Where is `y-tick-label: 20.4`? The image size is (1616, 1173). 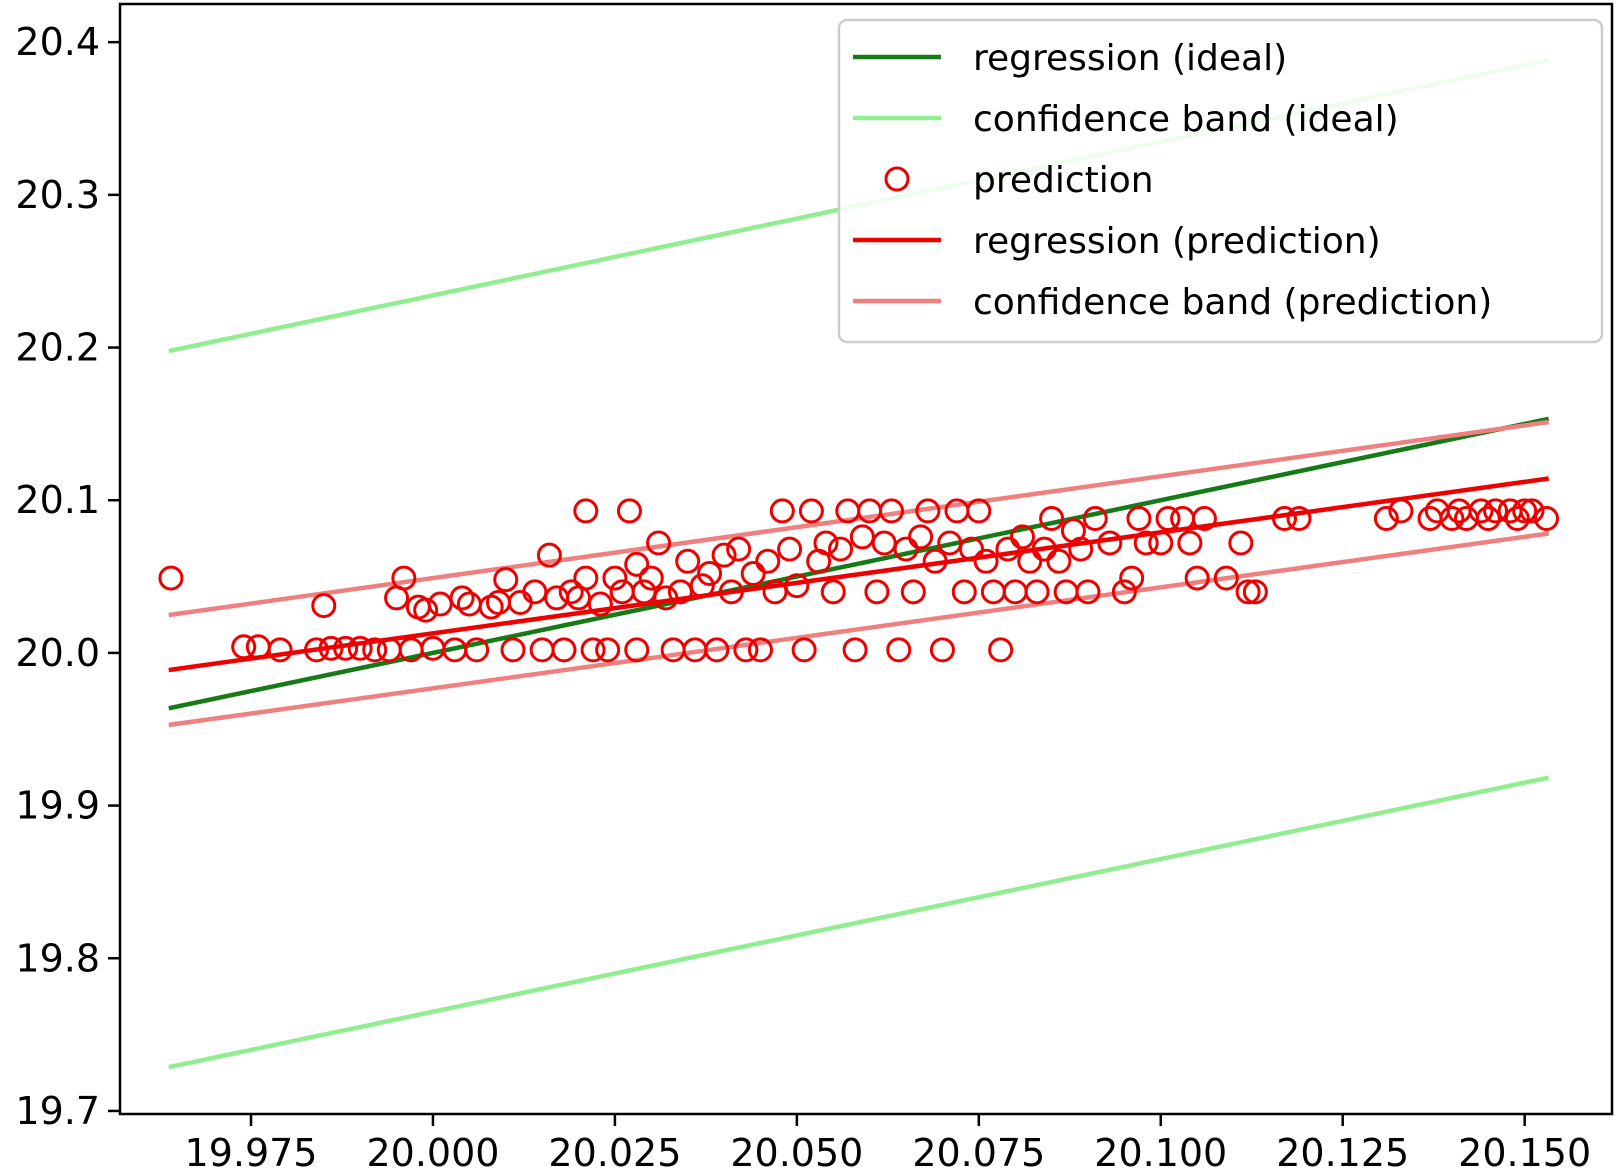 y-tick-label: 20.4 is located at coordinates (57, 42).